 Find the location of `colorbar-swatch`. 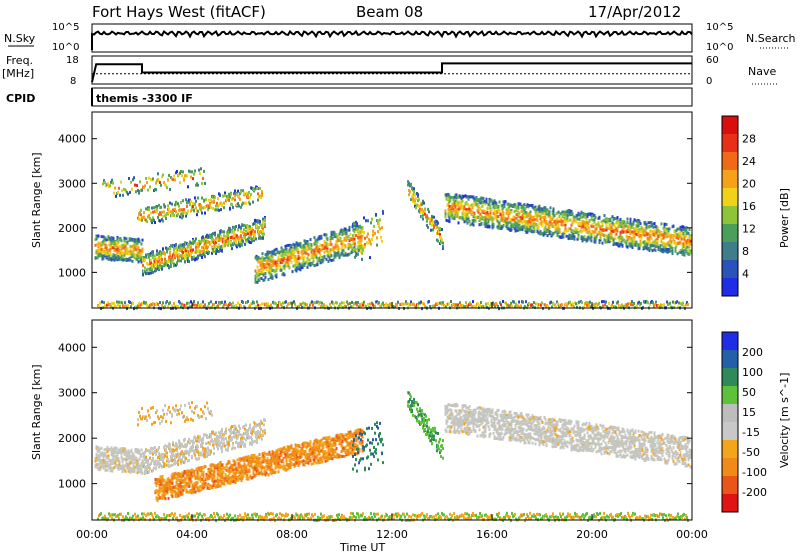

colorbar-swatch is located at coordinates (730, 161).